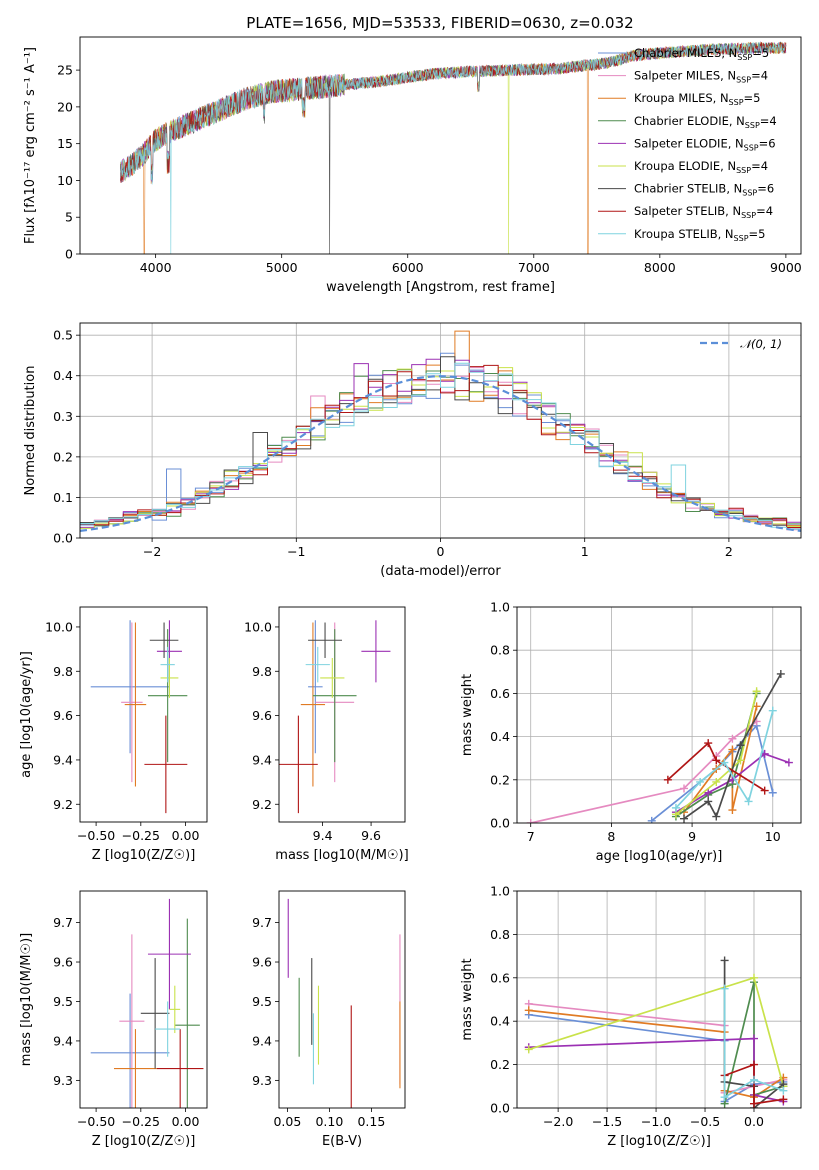 This screenshot has width=819, height=1170. I want to click on spectrum-line, so click(453, 112).